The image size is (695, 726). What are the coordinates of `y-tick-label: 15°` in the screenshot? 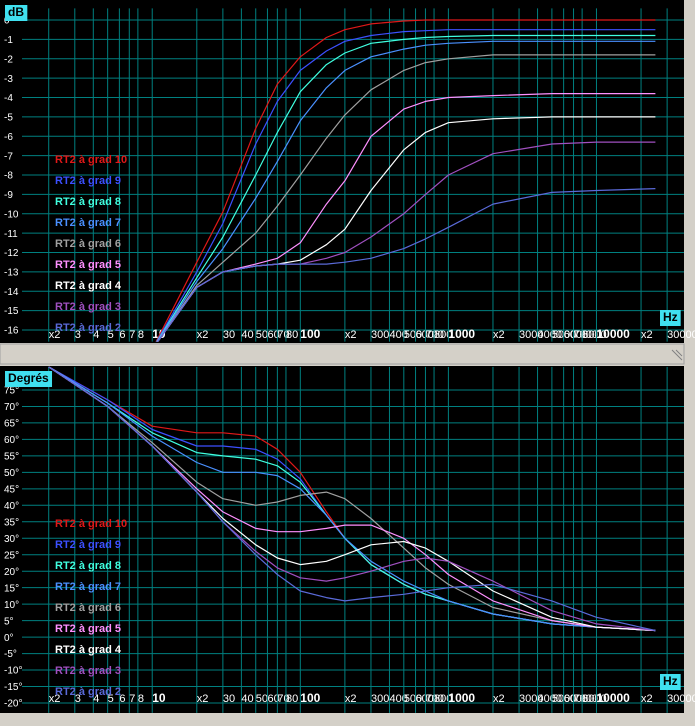 It's located at (11, 588).